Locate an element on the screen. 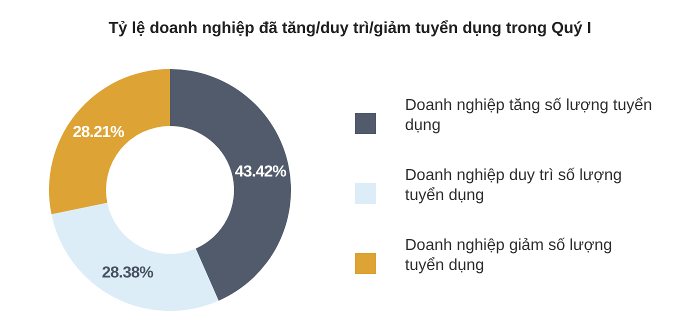 The height and width of the screenshot is (325, 700). legend-label: Doanh nghiệp giảm số lượng tuyển dụng is located at coordinates (508, 255).